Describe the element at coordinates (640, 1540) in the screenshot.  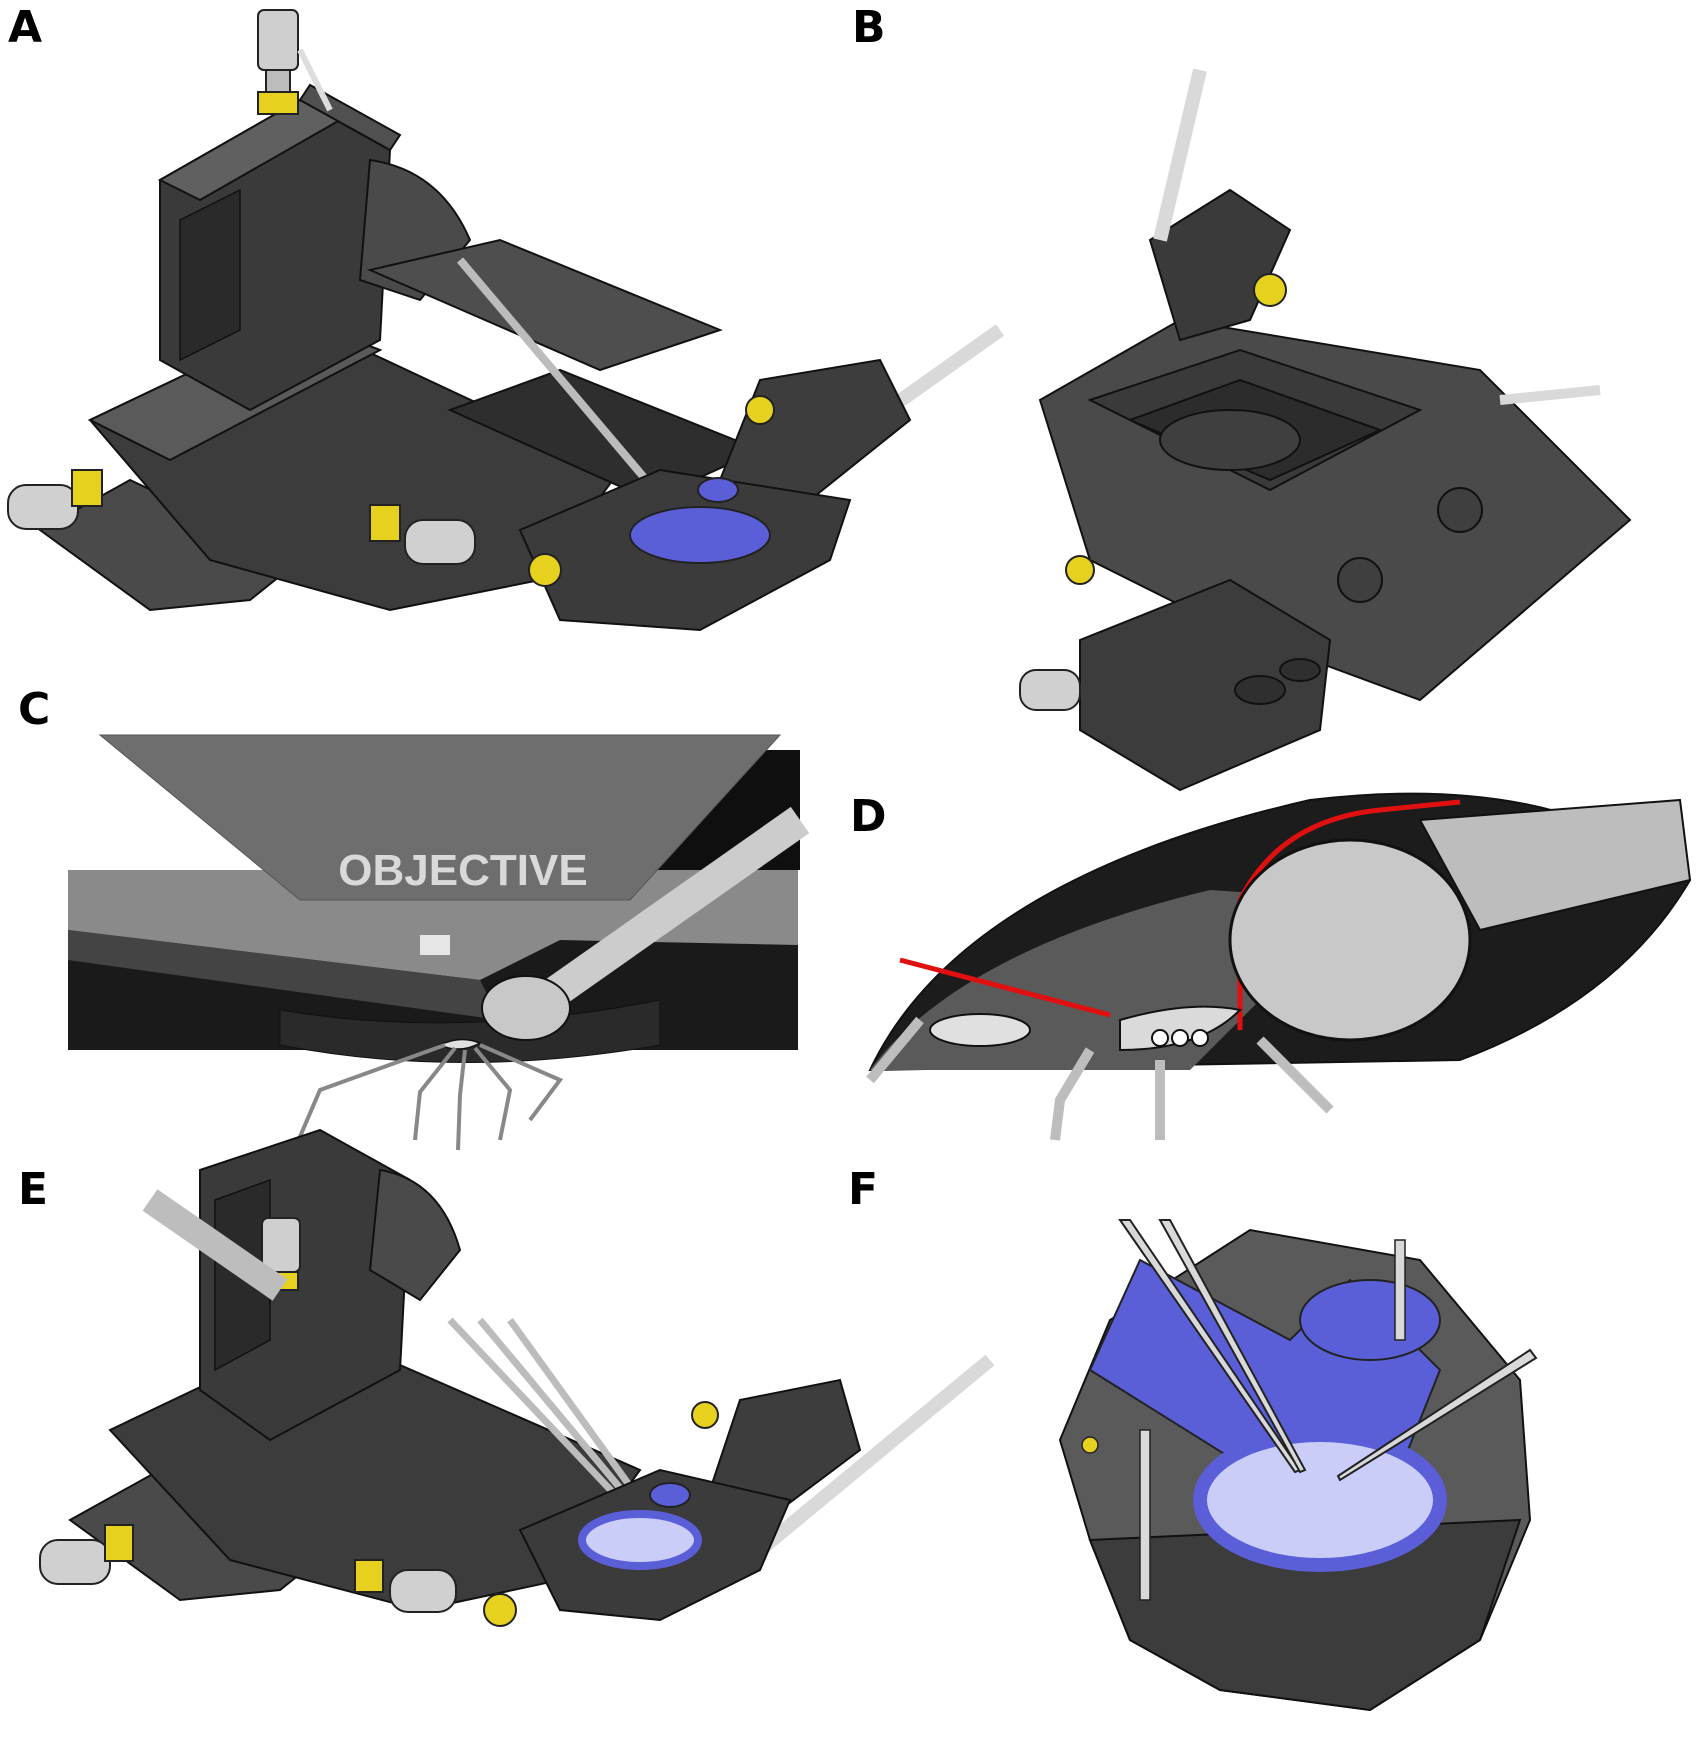
I see `saline-bath-e` at that location.